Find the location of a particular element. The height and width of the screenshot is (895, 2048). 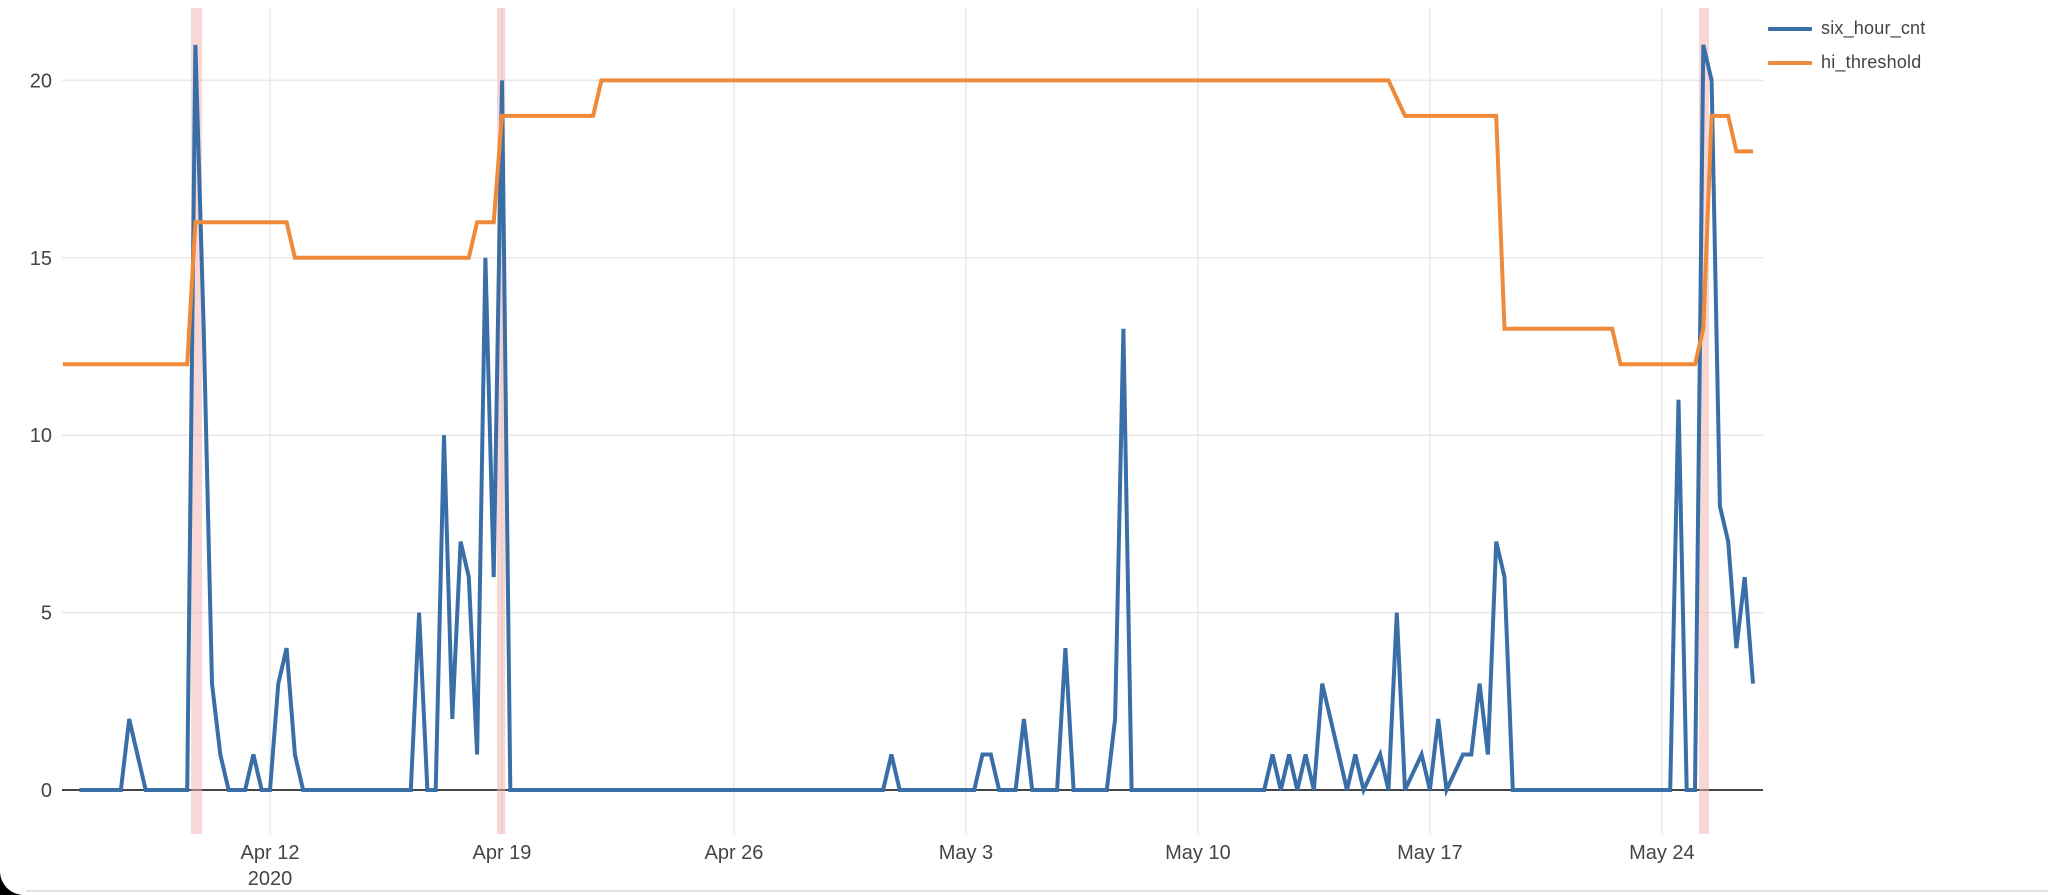

x-axis-label: May 10 is located at coordinates (1198, 853).